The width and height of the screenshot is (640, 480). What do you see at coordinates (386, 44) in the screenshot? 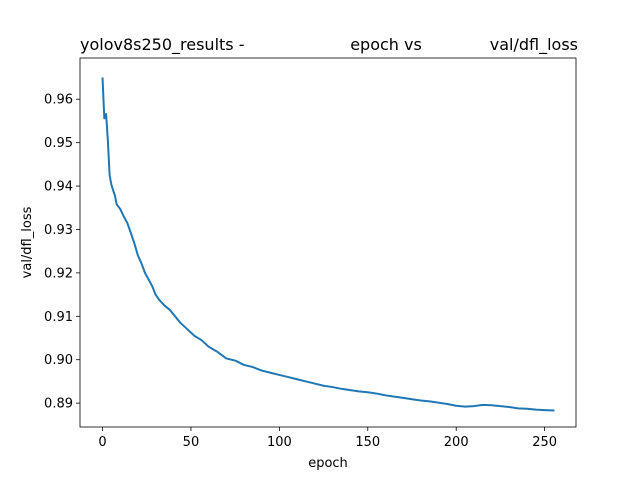
I see `chart-title-part: epoch vs` at bounding box center [386, 44].